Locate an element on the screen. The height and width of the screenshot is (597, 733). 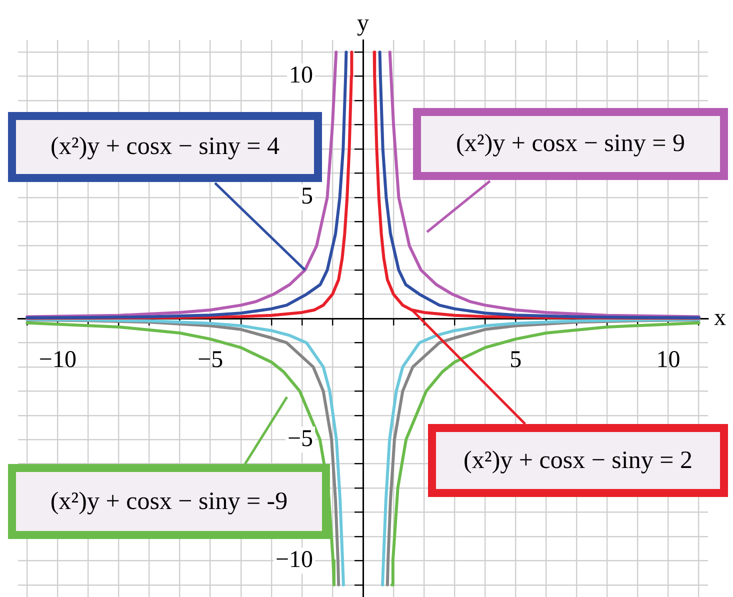
x-tick-label: 5 is located at coordinates (516, 360).